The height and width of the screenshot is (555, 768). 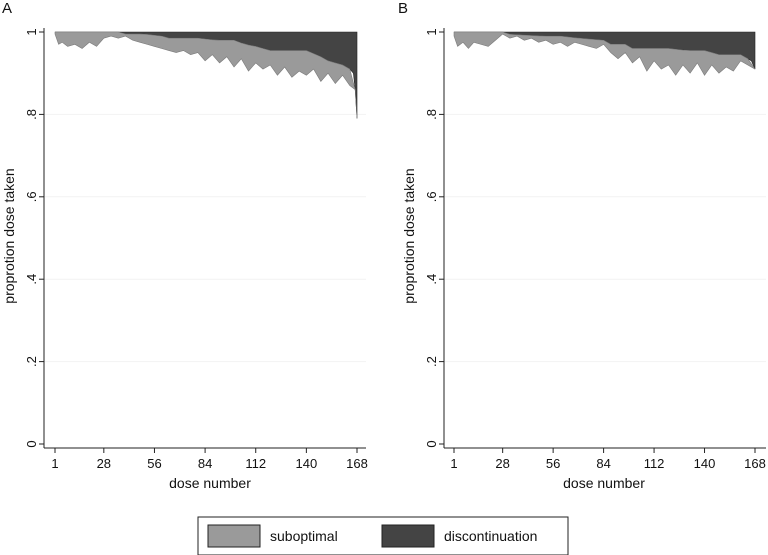 What do you see at coordinates (206, 75) in the screenshot?
I see `panel-a-suboptimal-area` at bounding box center [206, 75].